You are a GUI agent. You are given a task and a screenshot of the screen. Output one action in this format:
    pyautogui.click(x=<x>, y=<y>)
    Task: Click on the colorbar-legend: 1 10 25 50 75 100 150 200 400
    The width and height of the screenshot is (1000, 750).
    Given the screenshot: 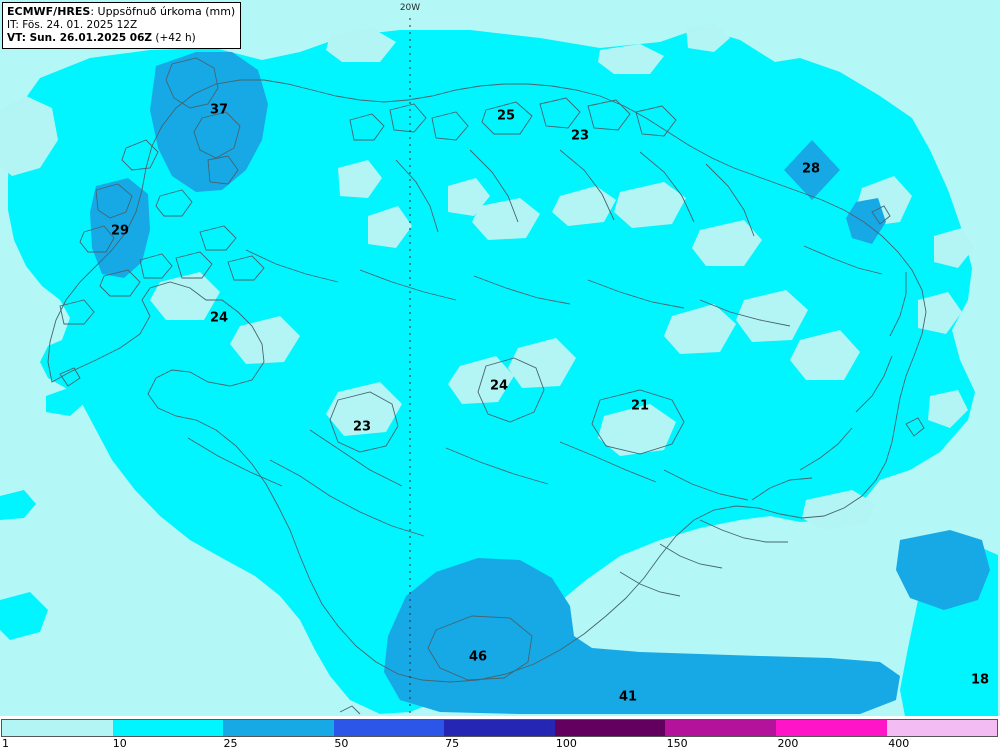 What is the action you would take?
    pyautogui.click(x=500, y=733)
    